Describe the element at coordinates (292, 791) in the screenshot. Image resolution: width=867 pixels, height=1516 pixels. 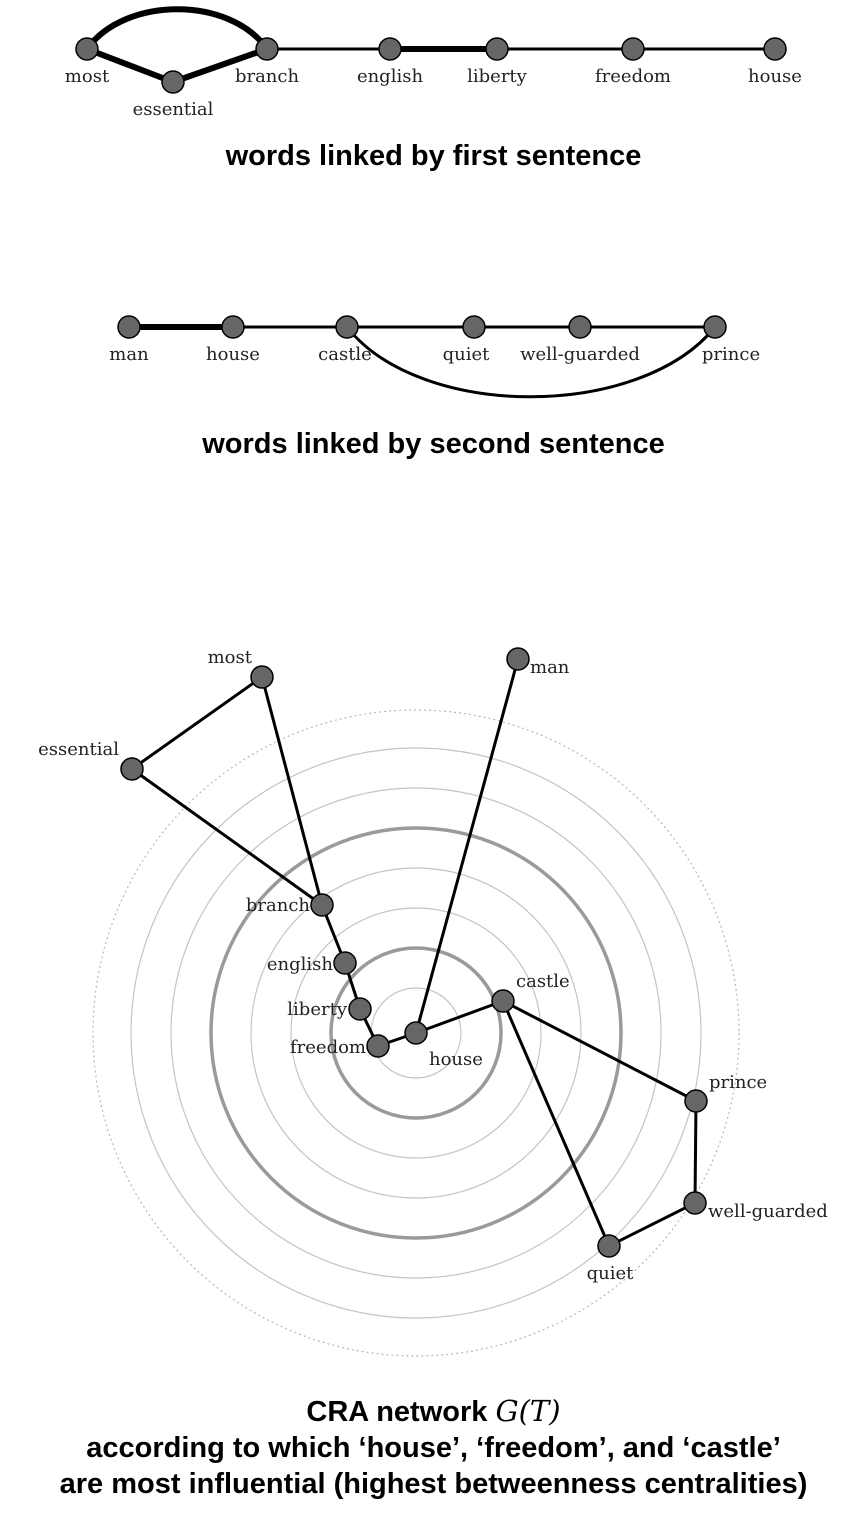
I see `network-edge-most-branch` at that location.